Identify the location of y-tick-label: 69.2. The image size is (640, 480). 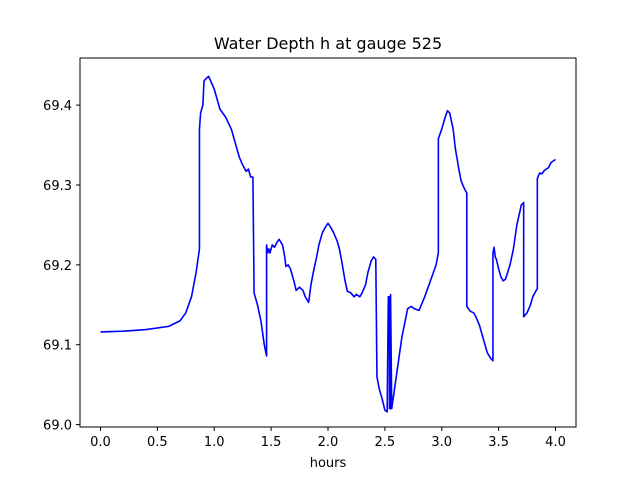
(57, 266).